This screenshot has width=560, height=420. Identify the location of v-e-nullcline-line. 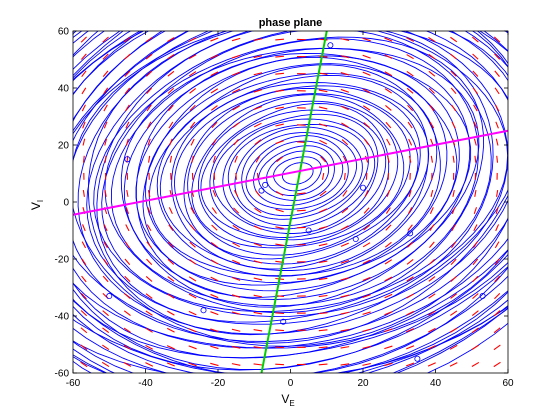
(294, 202).